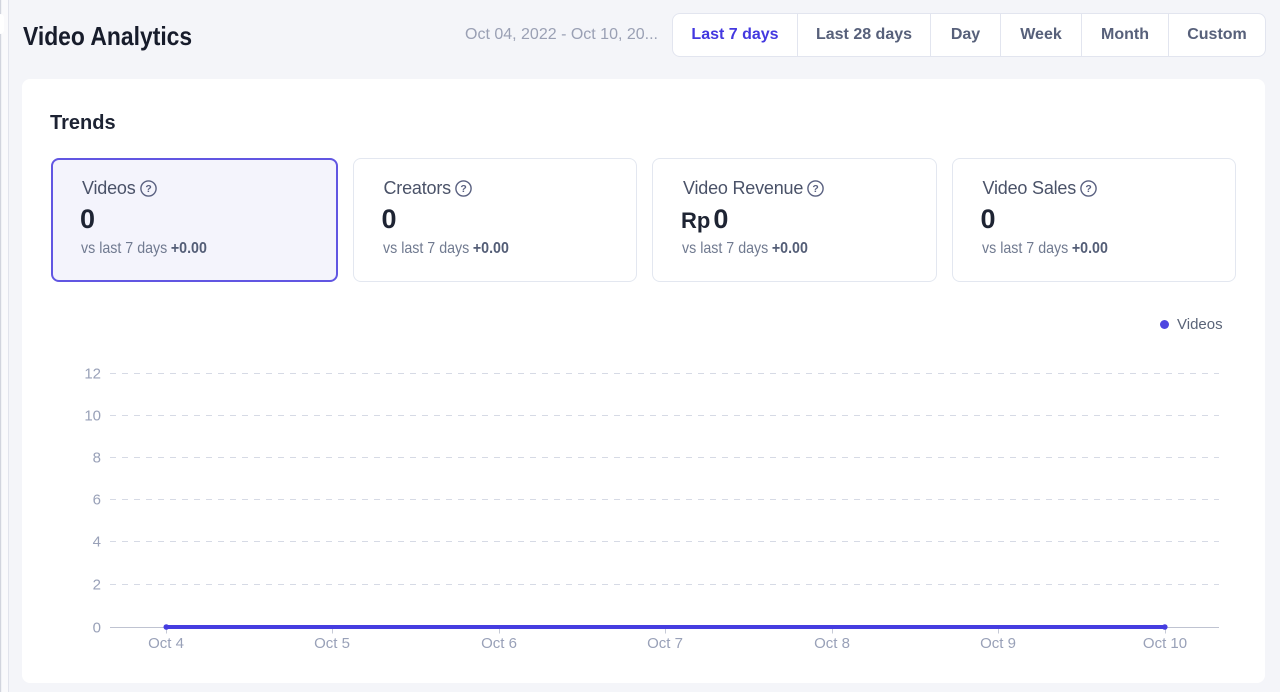 The image size is (1280, 692). I want to click on svg-text: Oct 10, so click(1165, 643).